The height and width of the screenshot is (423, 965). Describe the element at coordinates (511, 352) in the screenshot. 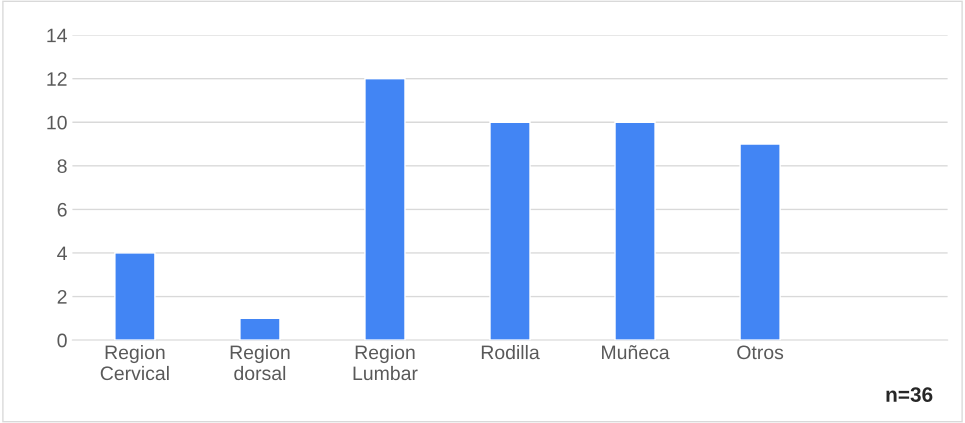

I see `x-tick-label: Rodilla` at that location.